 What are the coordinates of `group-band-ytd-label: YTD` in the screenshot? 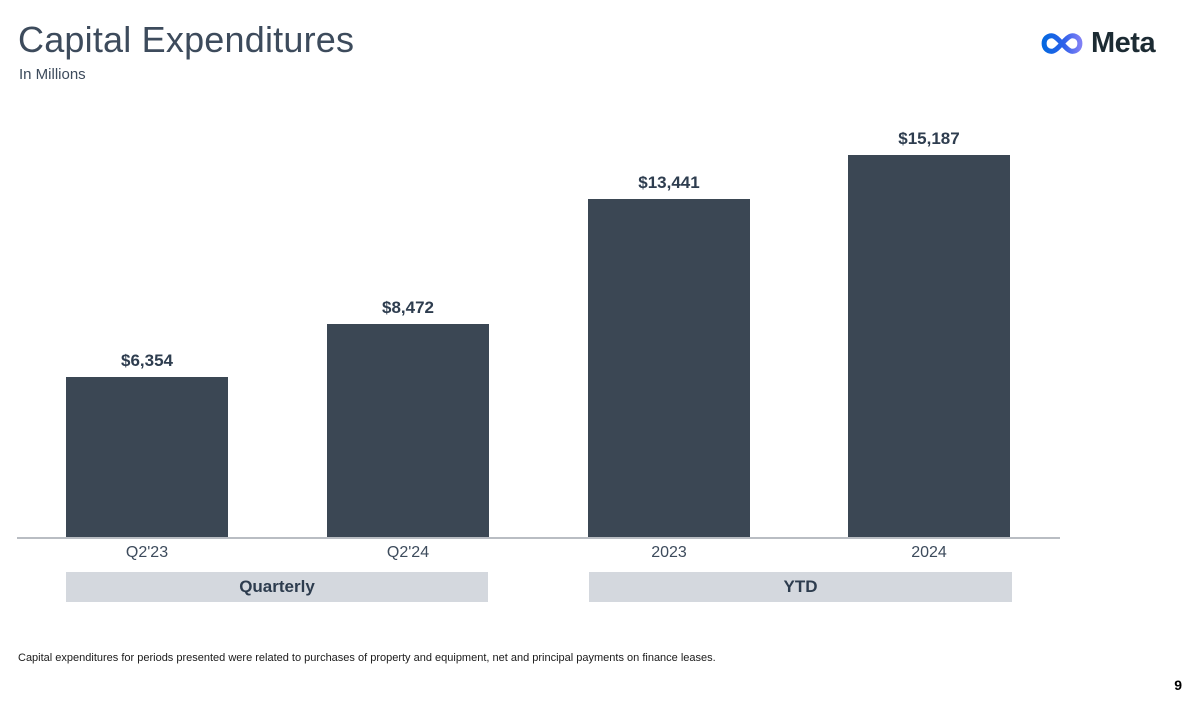 It's located at (800, 586).